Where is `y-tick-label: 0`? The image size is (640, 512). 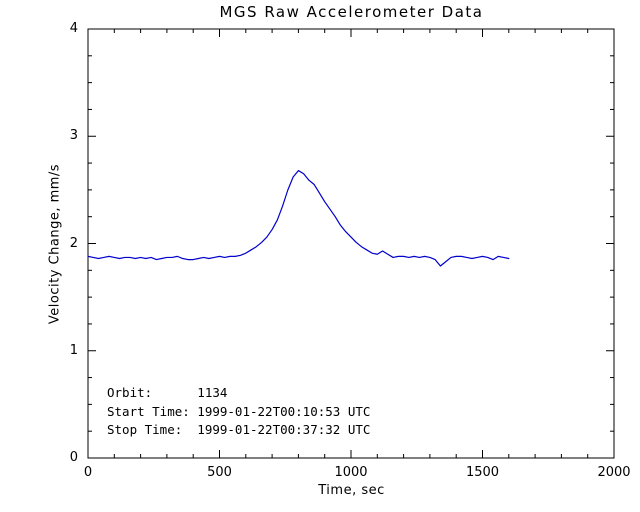 y-tick-label: 0 is located at coordinates (73, 457).